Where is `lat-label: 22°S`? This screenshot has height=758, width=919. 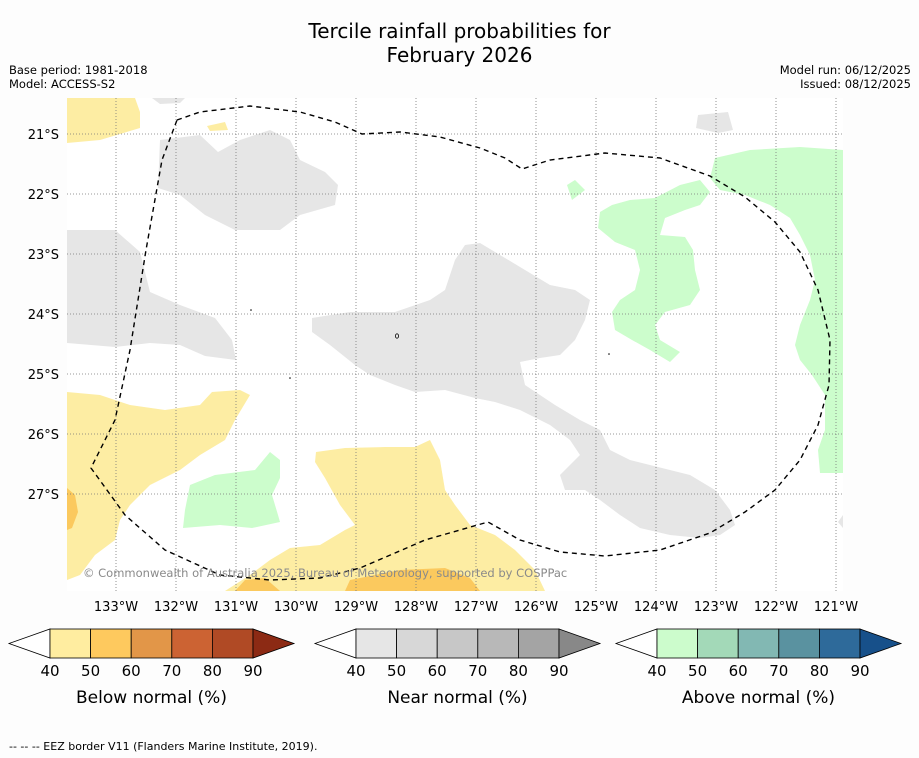 lat-label: 22°S is located at coordinates (43, 195).